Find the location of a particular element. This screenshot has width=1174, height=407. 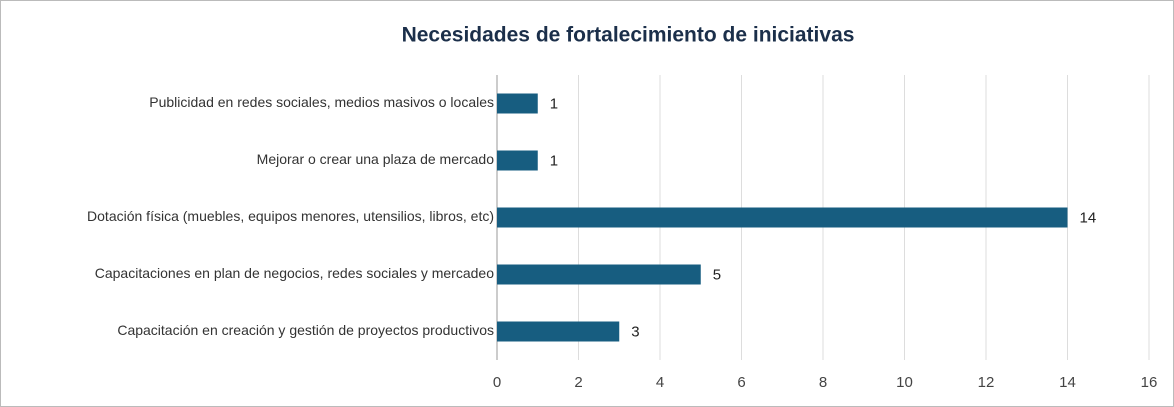

x-tick-label: 10 is located at coordinates (904, 382).